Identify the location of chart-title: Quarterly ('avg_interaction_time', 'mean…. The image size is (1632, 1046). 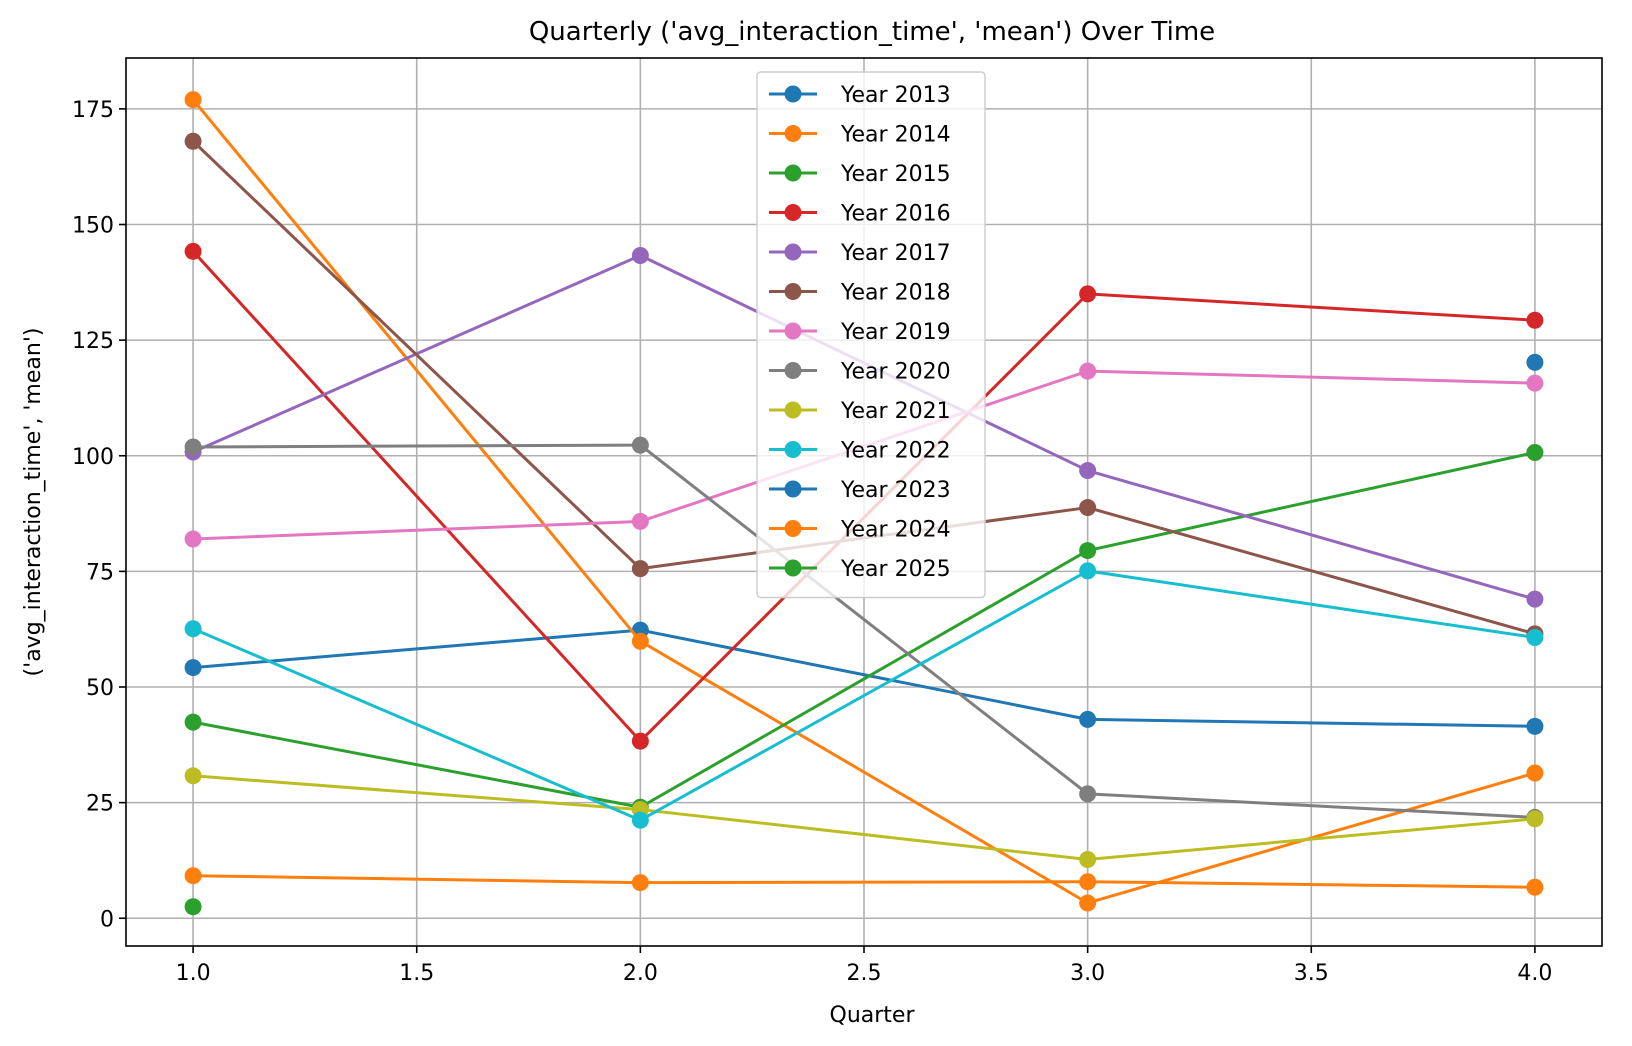
(872, 32).